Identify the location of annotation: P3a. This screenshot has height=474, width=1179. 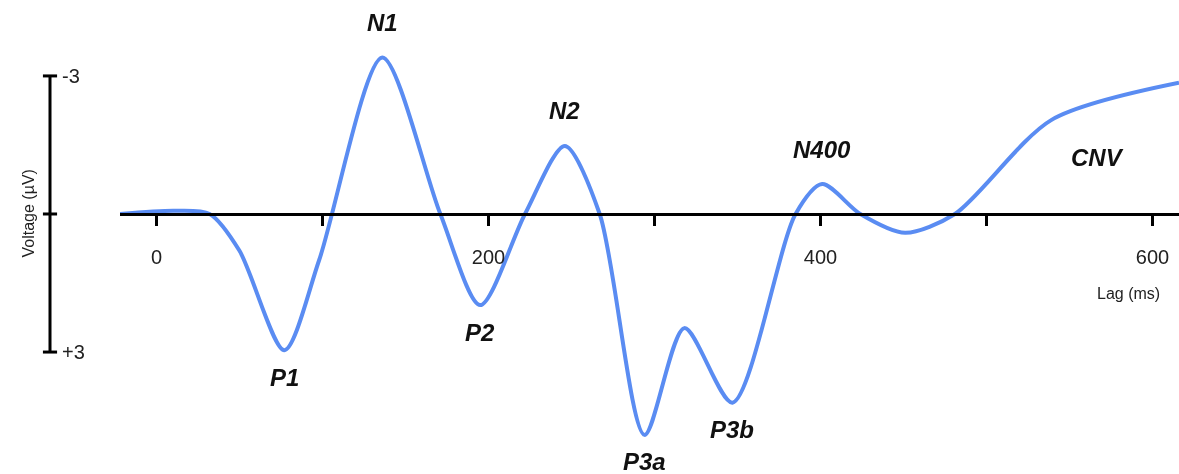
(644, 461).